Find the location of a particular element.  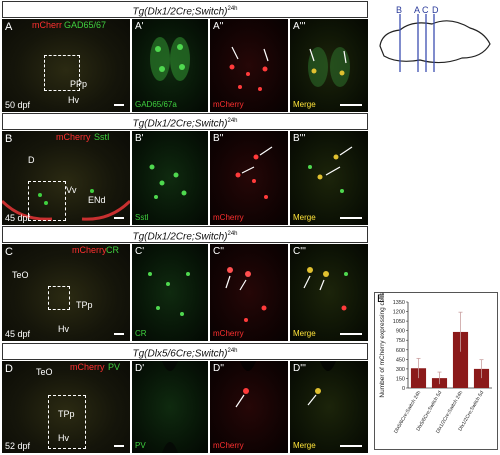

panel-c: C mCherry CR TeO TPp Hv 45 dpf is located at coordinates (66, 292).